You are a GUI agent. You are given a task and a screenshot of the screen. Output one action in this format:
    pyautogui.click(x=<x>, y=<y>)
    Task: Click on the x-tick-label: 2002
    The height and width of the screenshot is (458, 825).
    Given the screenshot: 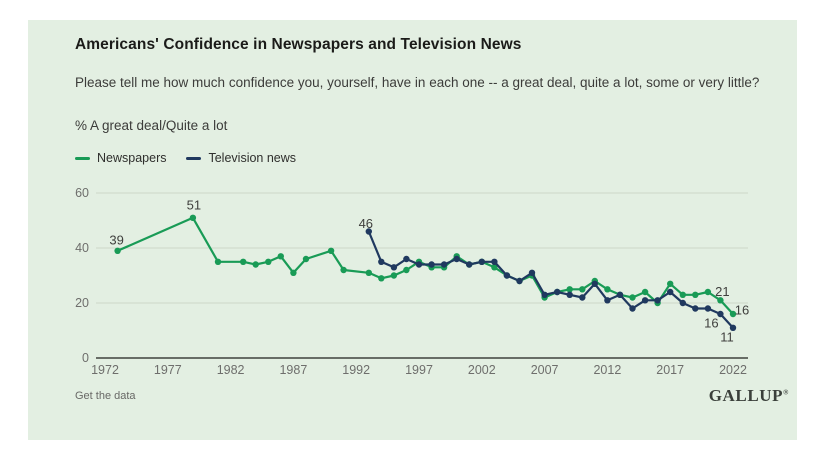 What is the action you would take?
    pyautogui.click(x=482, y=370)
    